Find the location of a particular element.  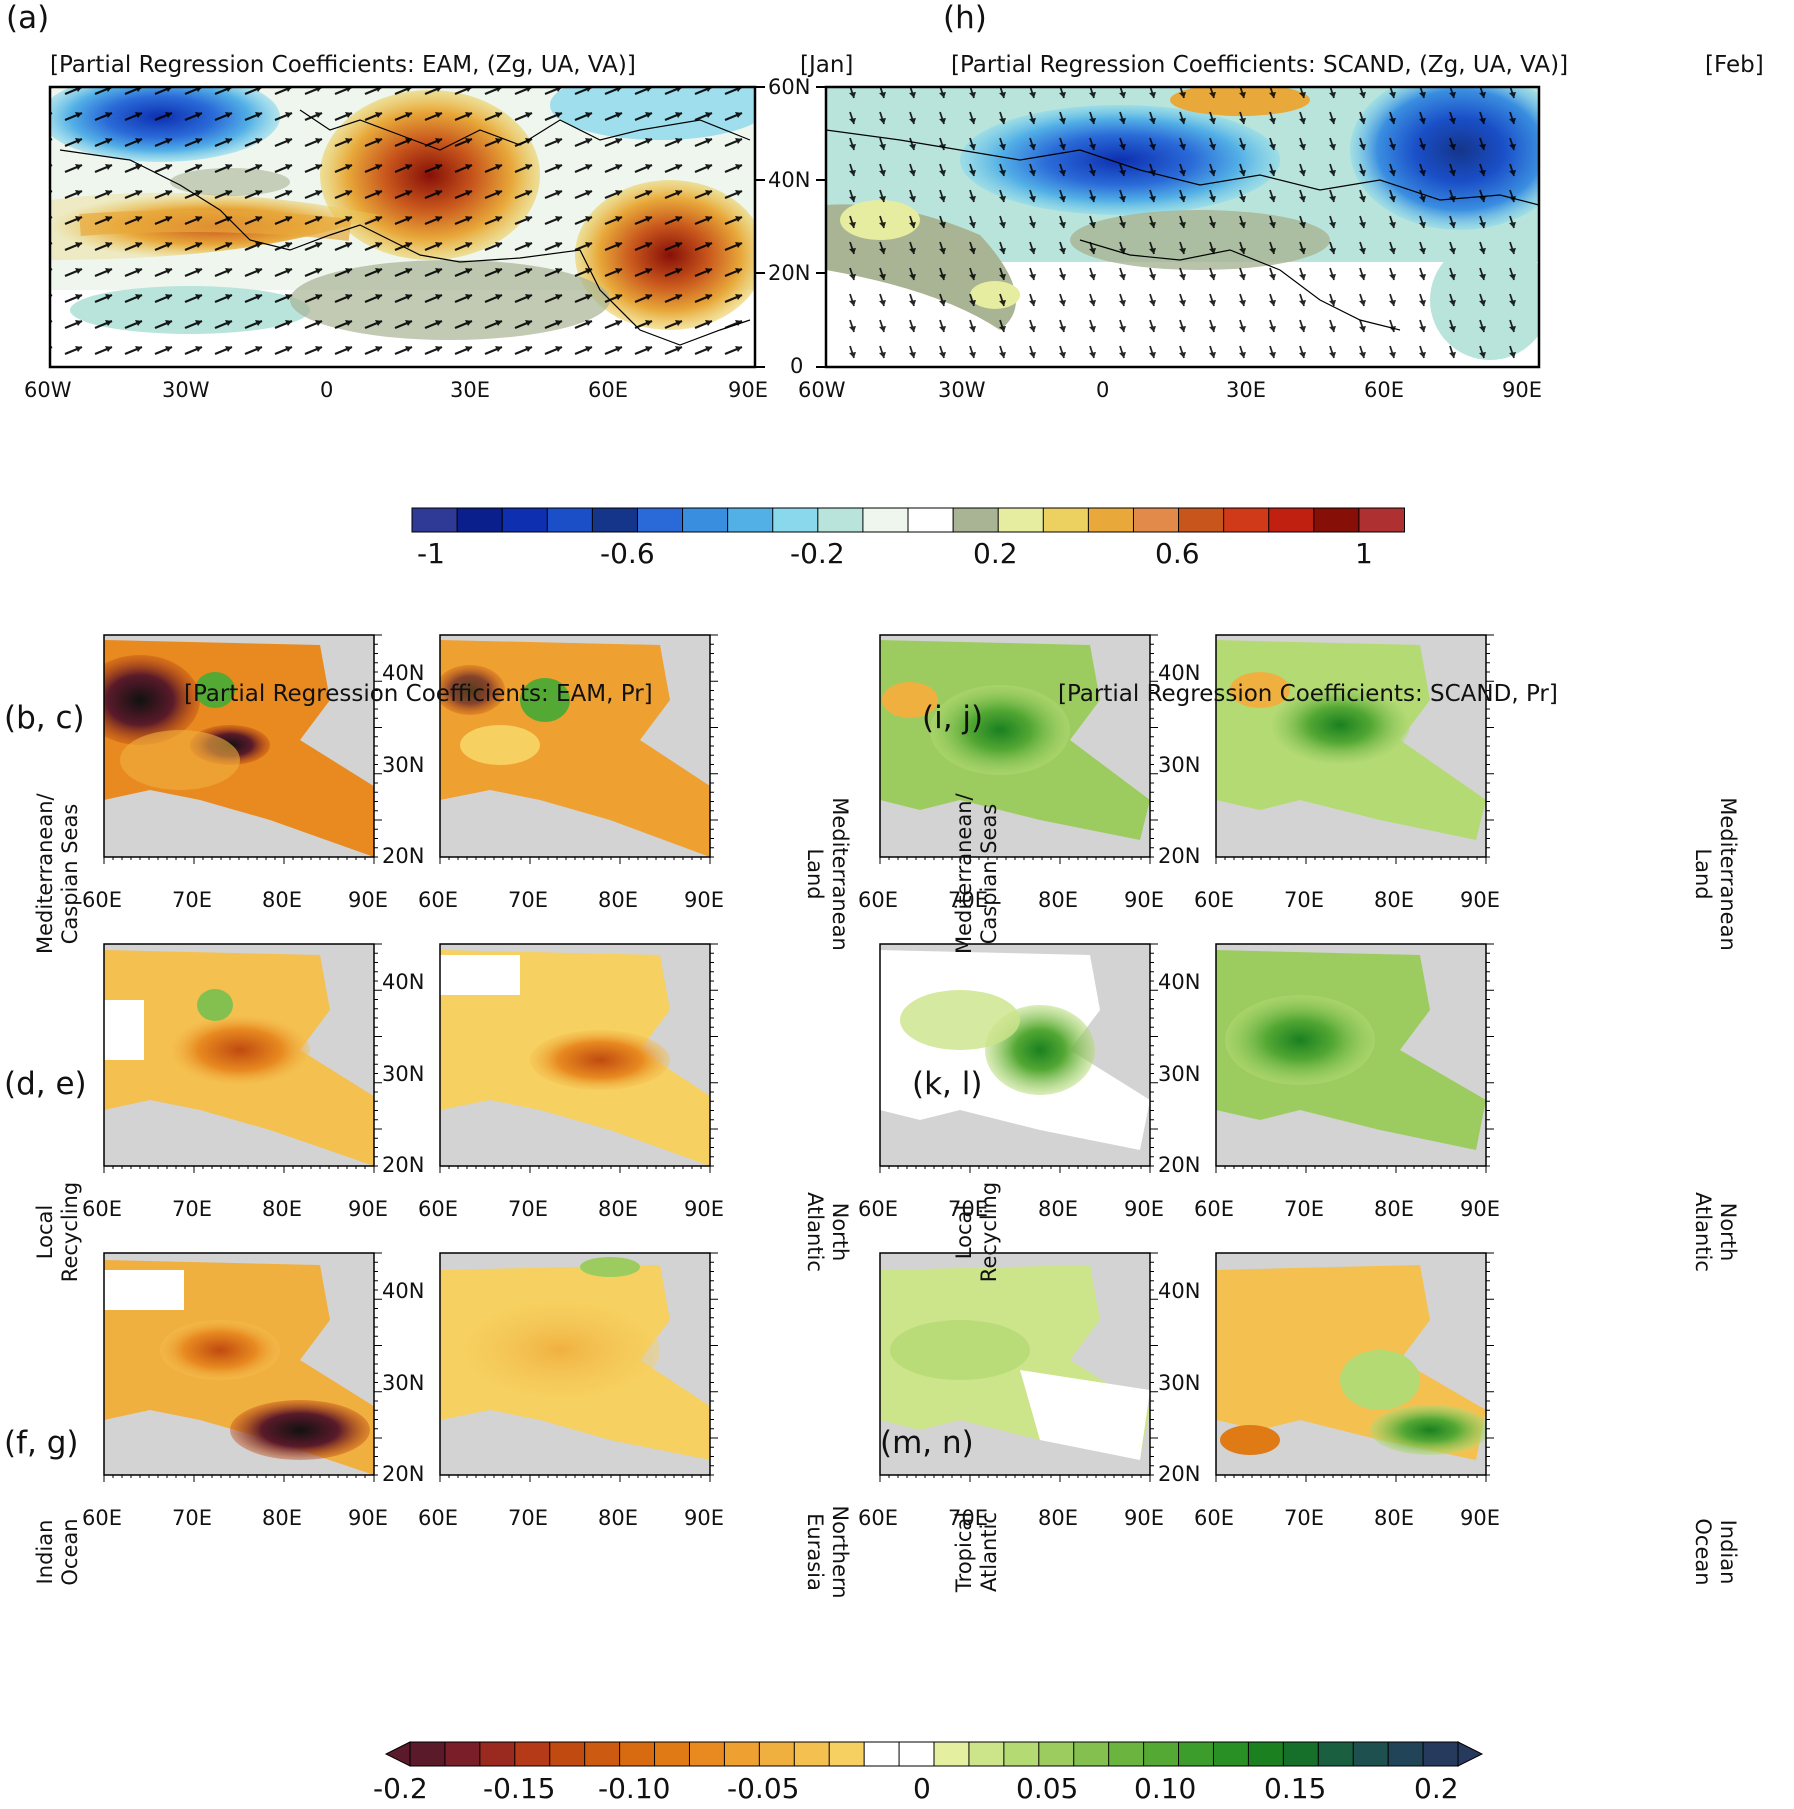

side-label-j-line1: Mediterranean is located at coordinates (1728, 874).